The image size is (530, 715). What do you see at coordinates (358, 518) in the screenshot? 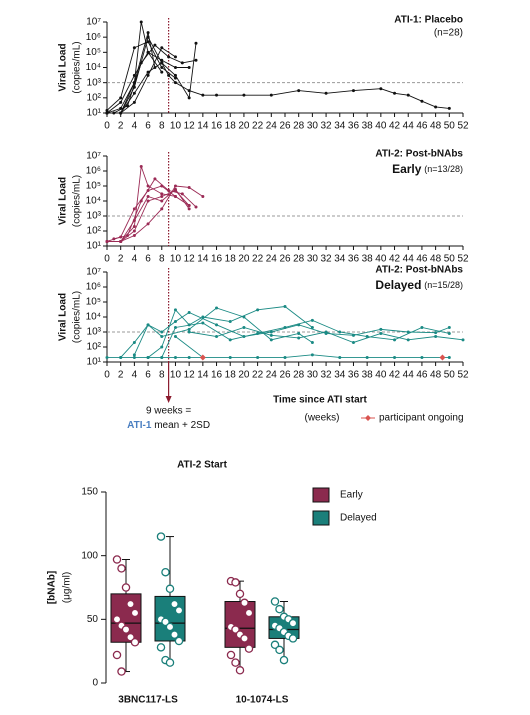
I see `legend-label: Delayed` at bounding box center [358, 518].